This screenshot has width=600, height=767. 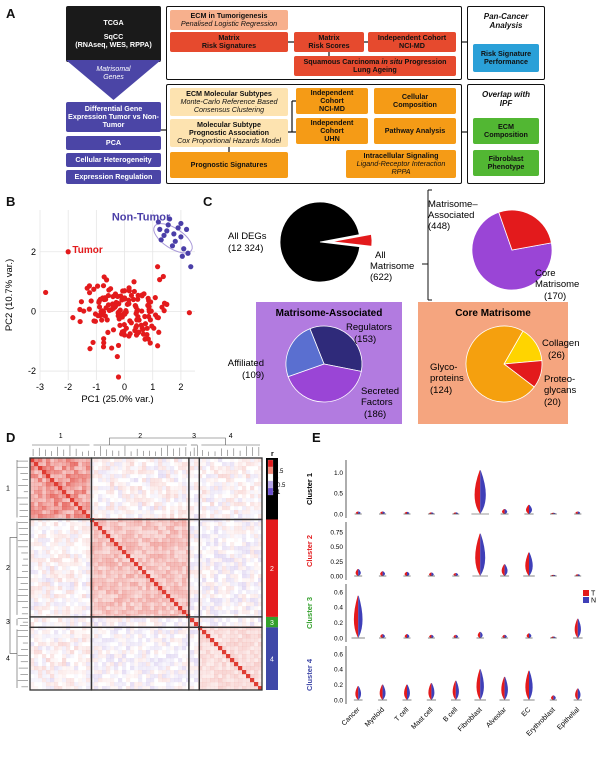 What do you see at coordinates (172, 246) in the screenshot?
I see `non-tumor-point` at bounding box center [172, 246].